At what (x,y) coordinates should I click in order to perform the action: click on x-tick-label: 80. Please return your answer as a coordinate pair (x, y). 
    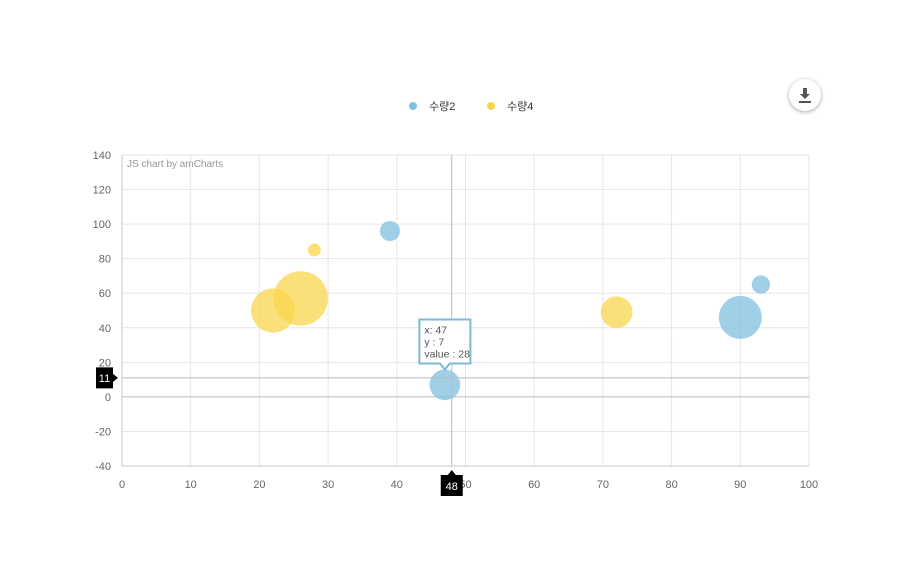
    Looking at the image, I should click on (671, 485).